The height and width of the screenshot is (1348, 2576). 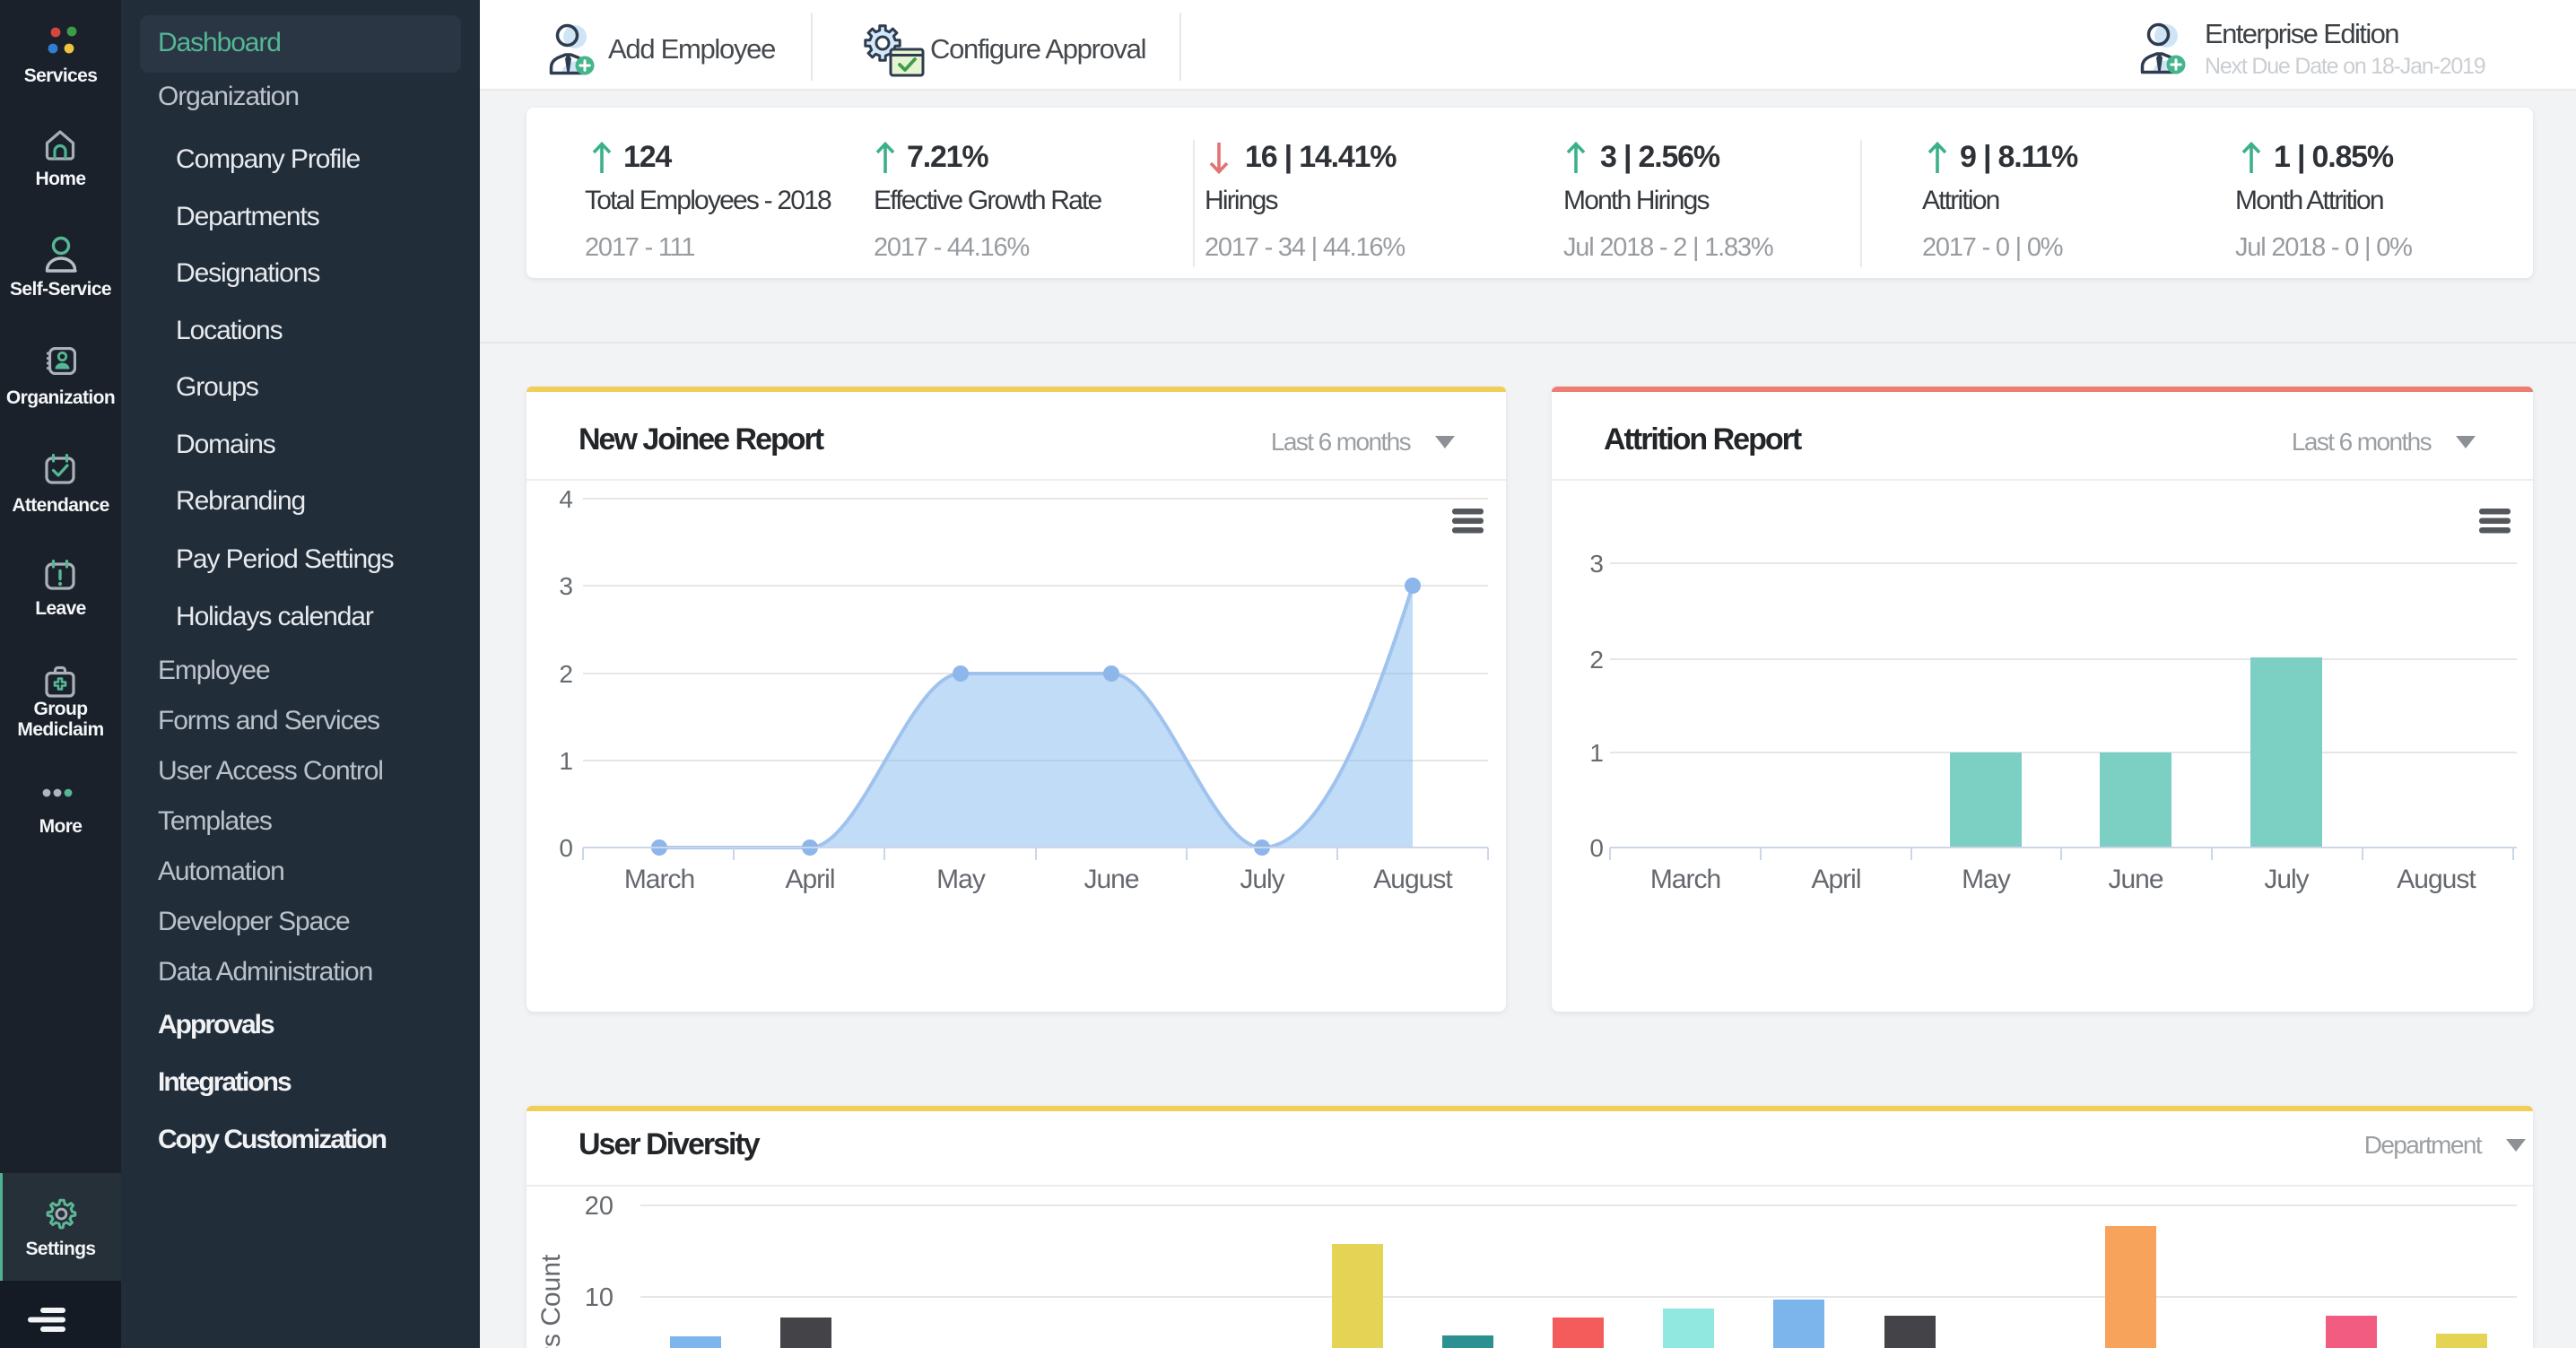 I want to click on svg-text: 4, so click(x=566, y=499).